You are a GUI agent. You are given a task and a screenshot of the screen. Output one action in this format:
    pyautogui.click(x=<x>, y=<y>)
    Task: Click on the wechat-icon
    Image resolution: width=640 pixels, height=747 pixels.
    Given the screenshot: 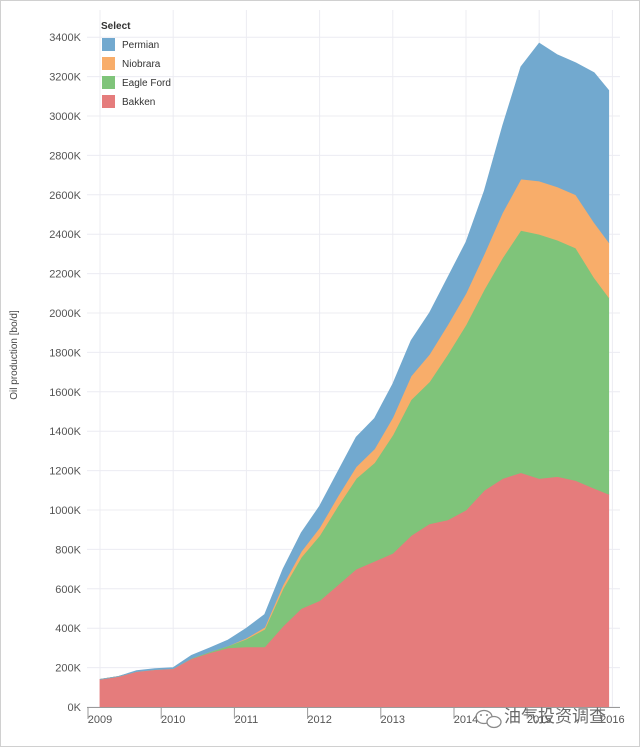 What is the action you would take?
    pyautogui.click(x=488, y=719)
    